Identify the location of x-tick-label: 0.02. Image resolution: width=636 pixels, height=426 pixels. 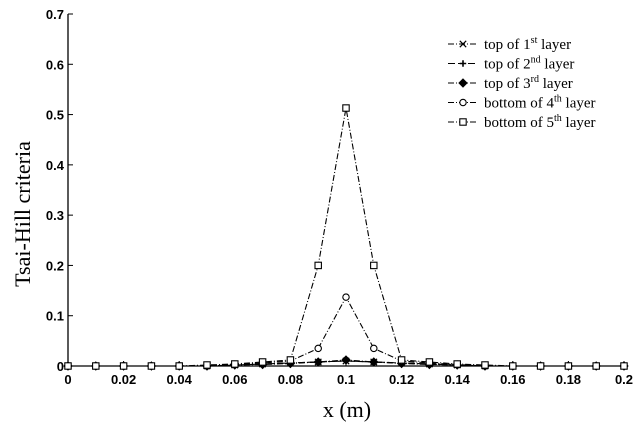
(123, 379).